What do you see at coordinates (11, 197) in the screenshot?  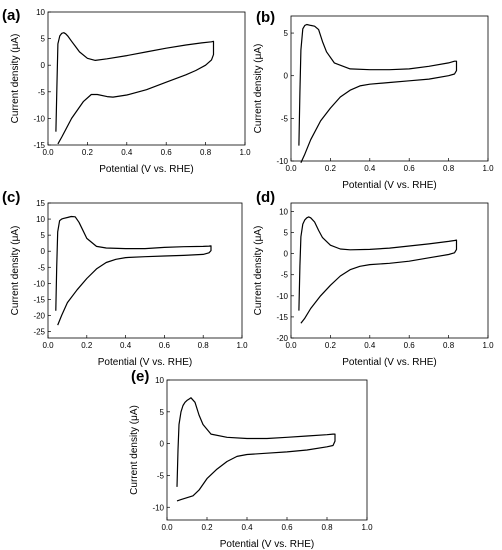 I see `panel-label: (c)` at bounding box center [11, 197].